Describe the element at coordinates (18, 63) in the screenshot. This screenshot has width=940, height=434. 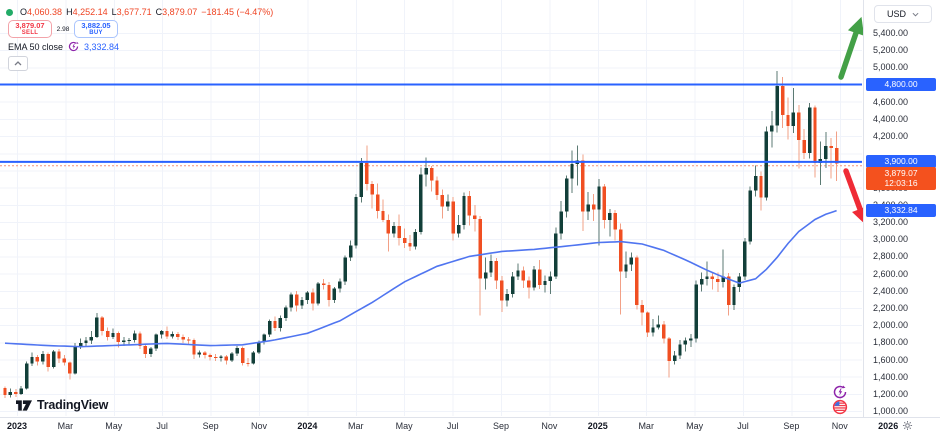
I see `collapse-legend-button` at that location.